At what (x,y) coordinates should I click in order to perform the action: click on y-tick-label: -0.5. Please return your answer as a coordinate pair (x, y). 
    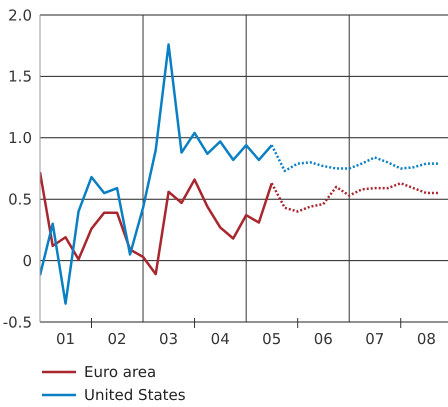
    Looking at the image, I should click on (17, 322).